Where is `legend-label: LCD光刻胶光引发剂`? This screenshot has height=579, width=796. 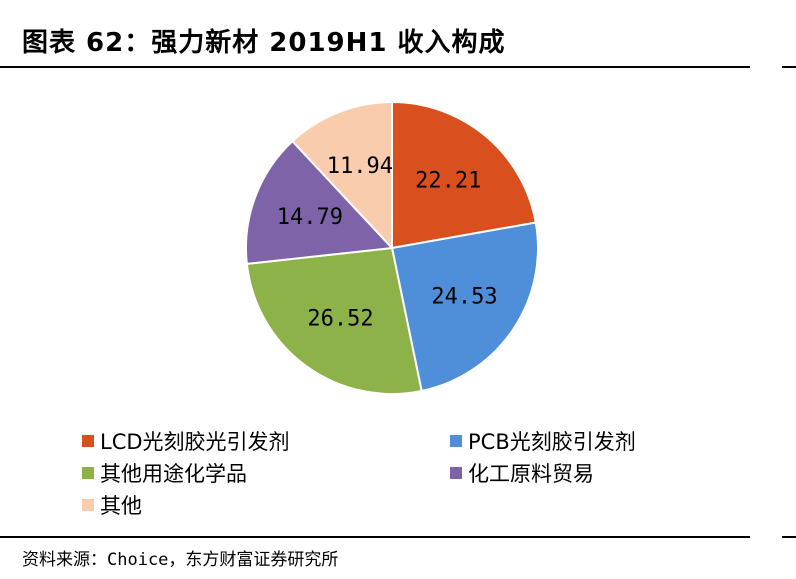 legend-label: LCD光刻胶光引发剂 is located at coordinates (195, 442).